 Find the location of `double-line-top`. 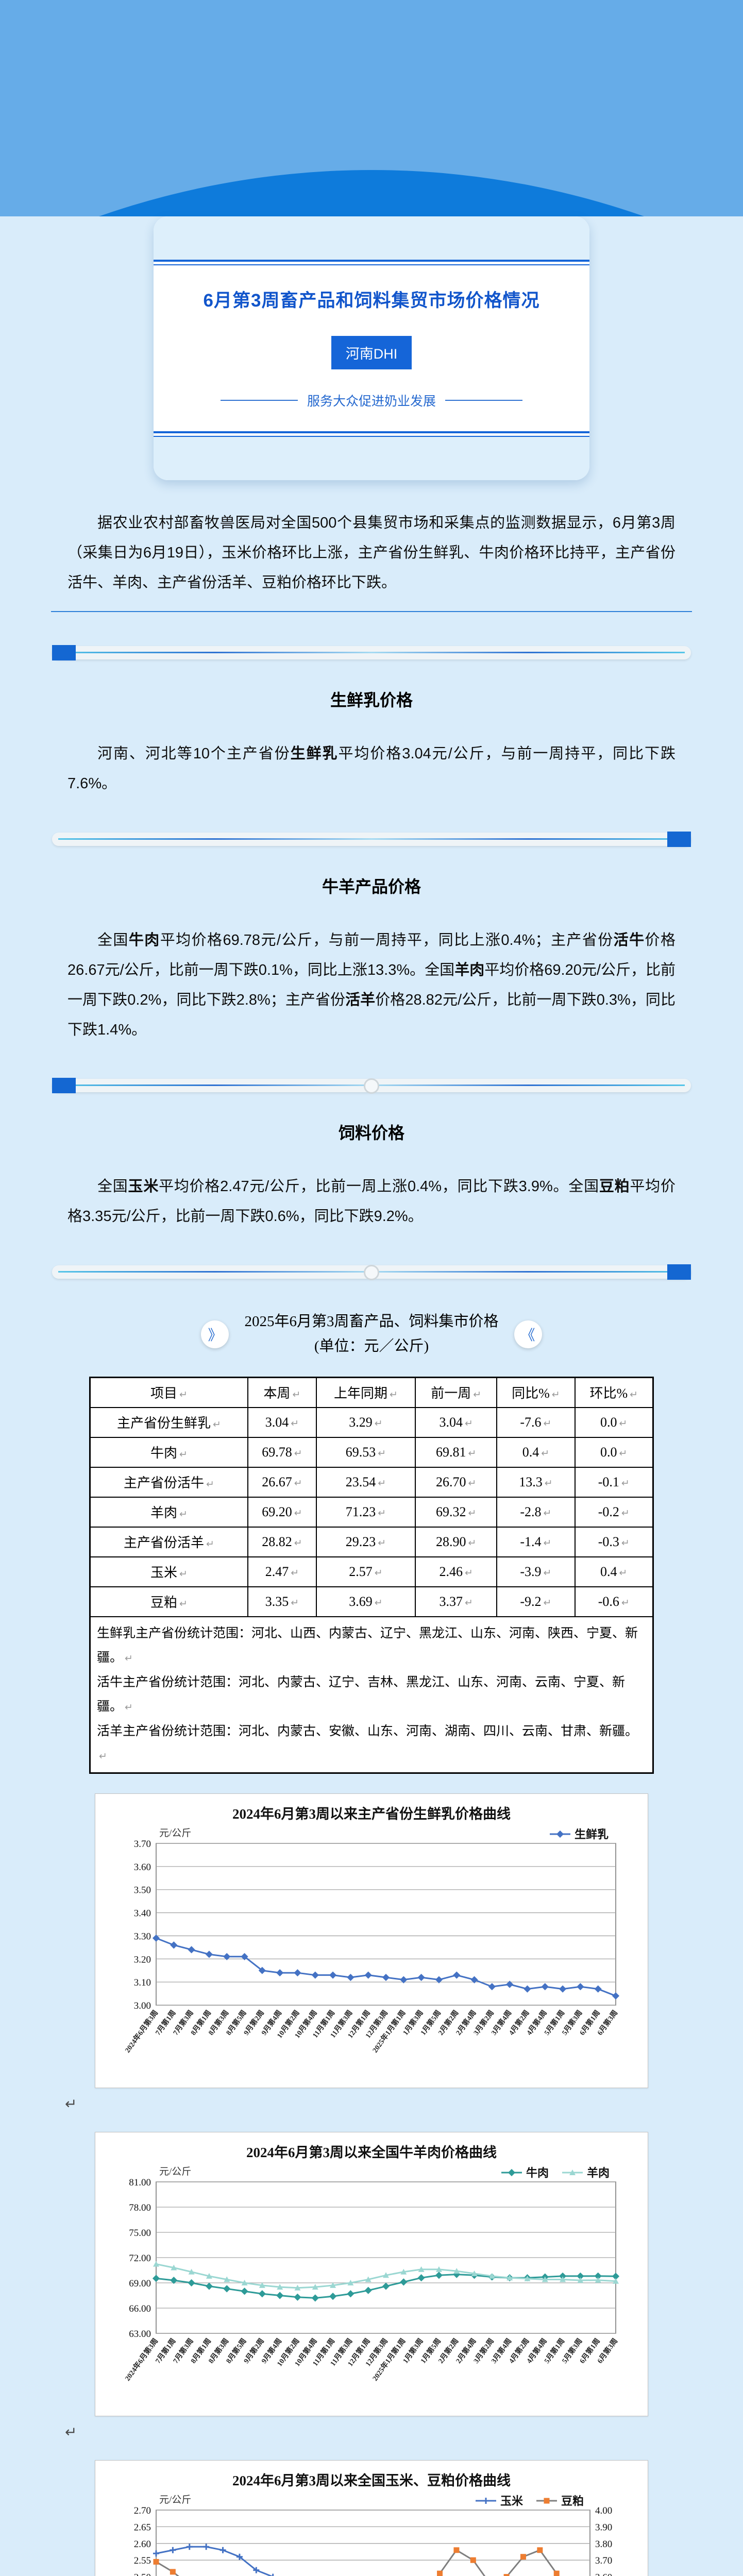

double-line-top is located at coordinates (371, 262).